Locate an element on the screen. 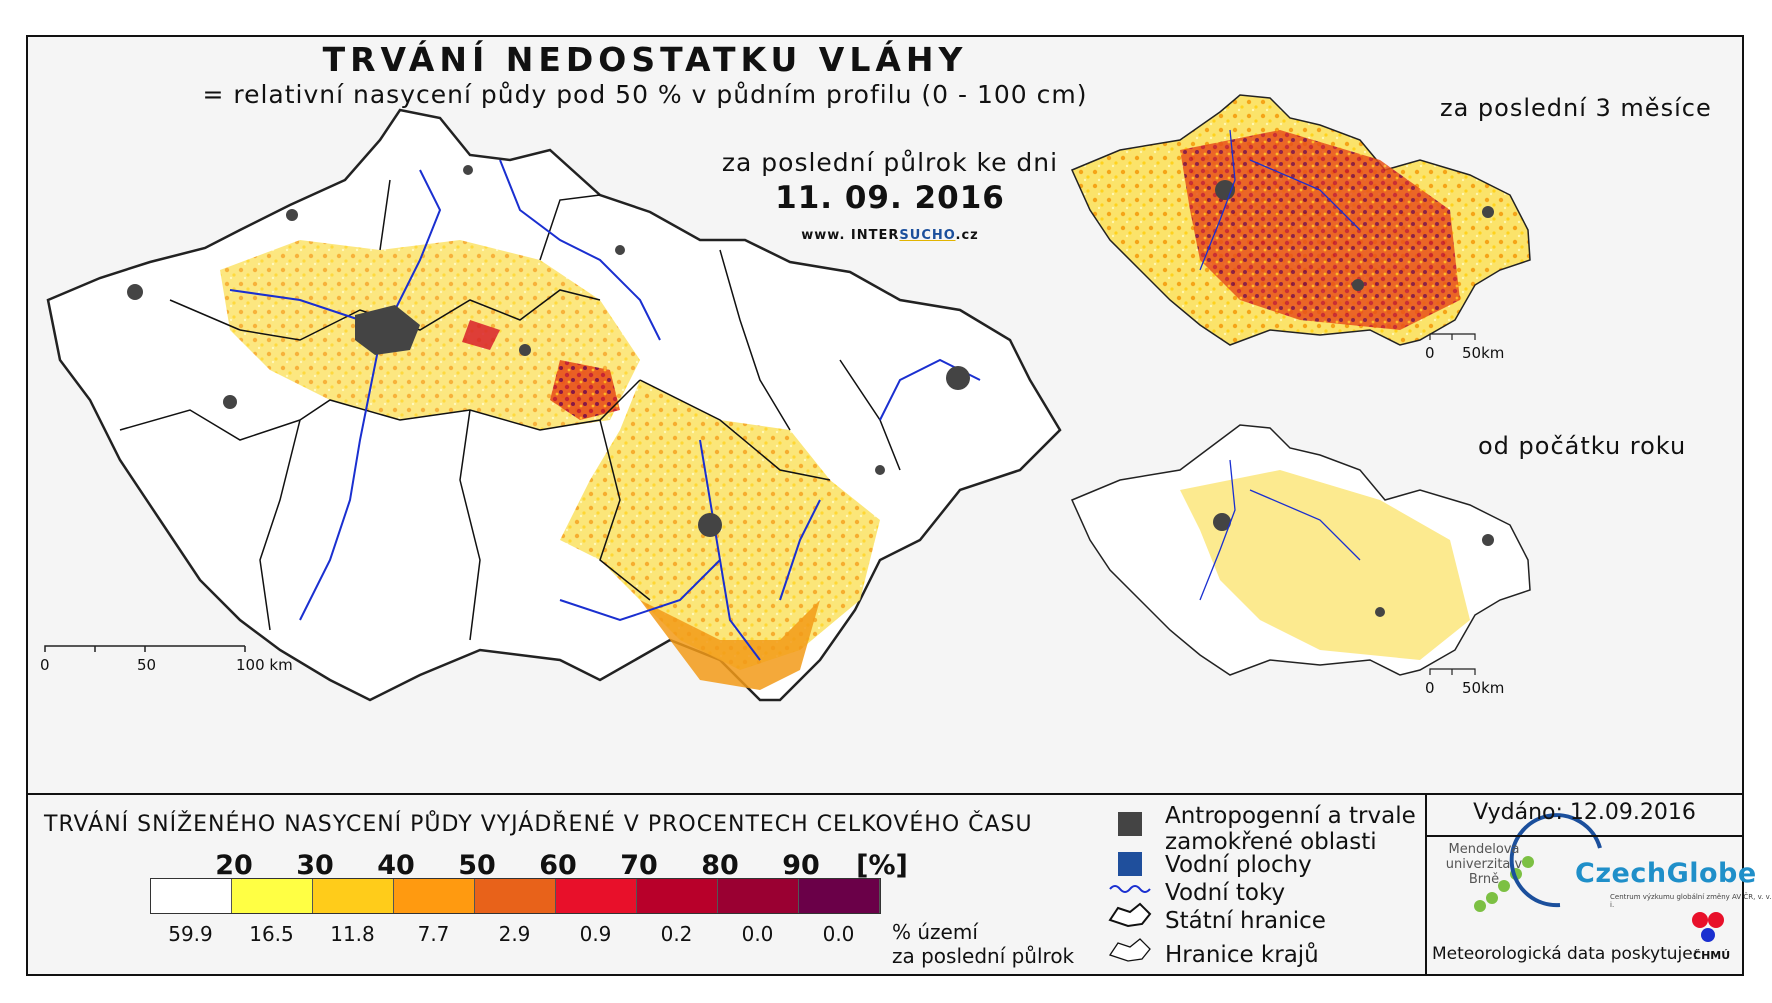 This screenshot has height=1003, width=1772. map-title: TRVÁNÍ NEDOSTATKU VLÁHY is located at coordinates (645, 59).